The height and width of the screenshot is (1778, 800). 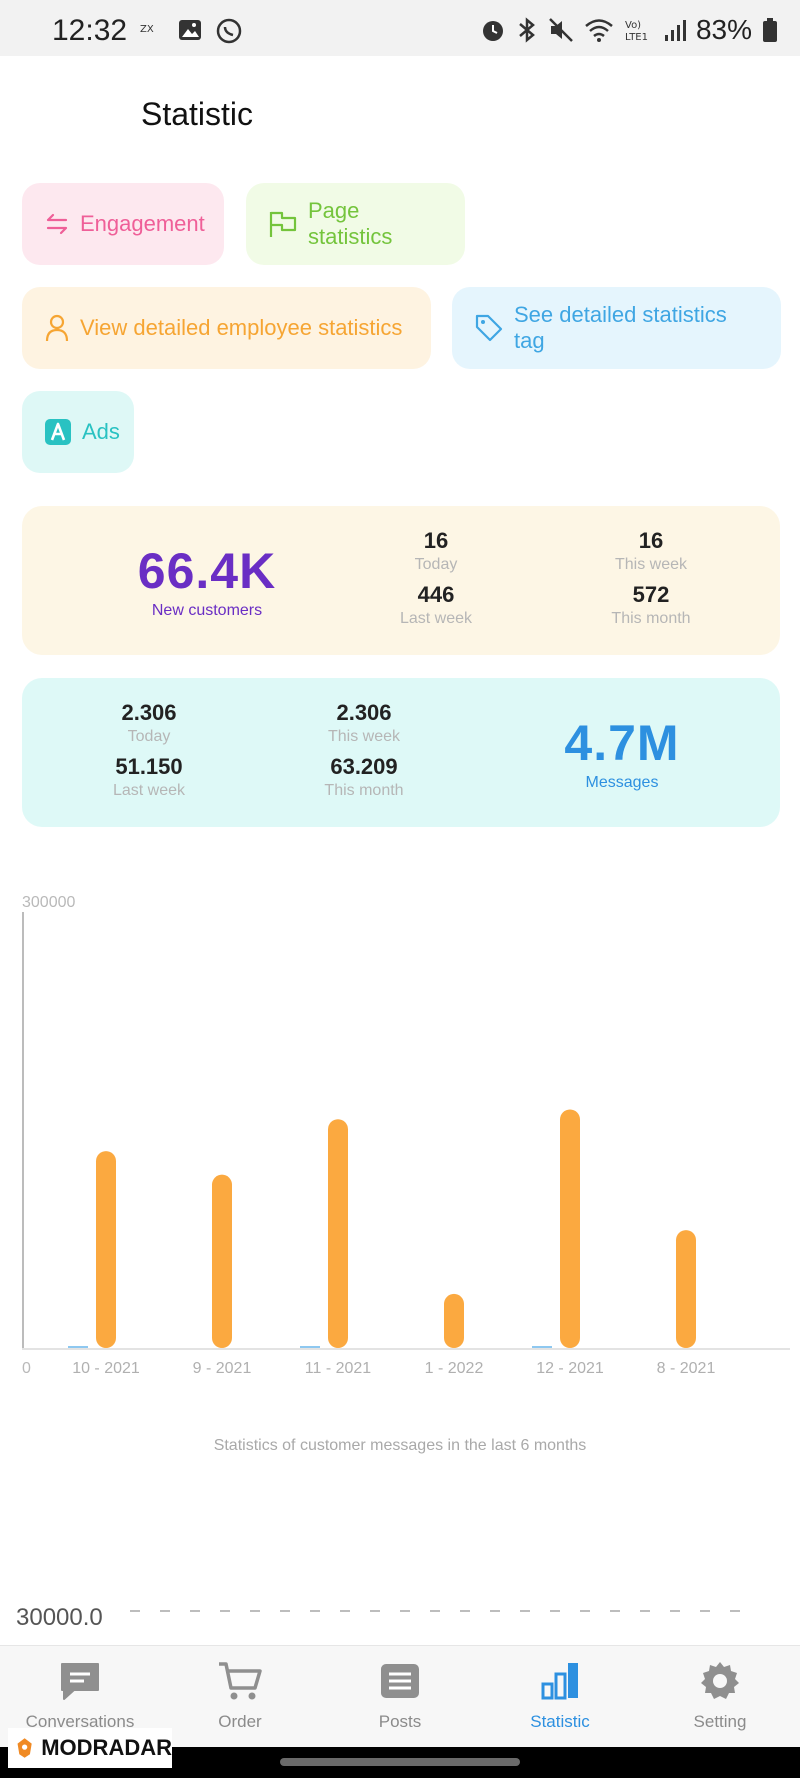 I want to click on battery-percentage: 83%, so click(x=723, y=29).